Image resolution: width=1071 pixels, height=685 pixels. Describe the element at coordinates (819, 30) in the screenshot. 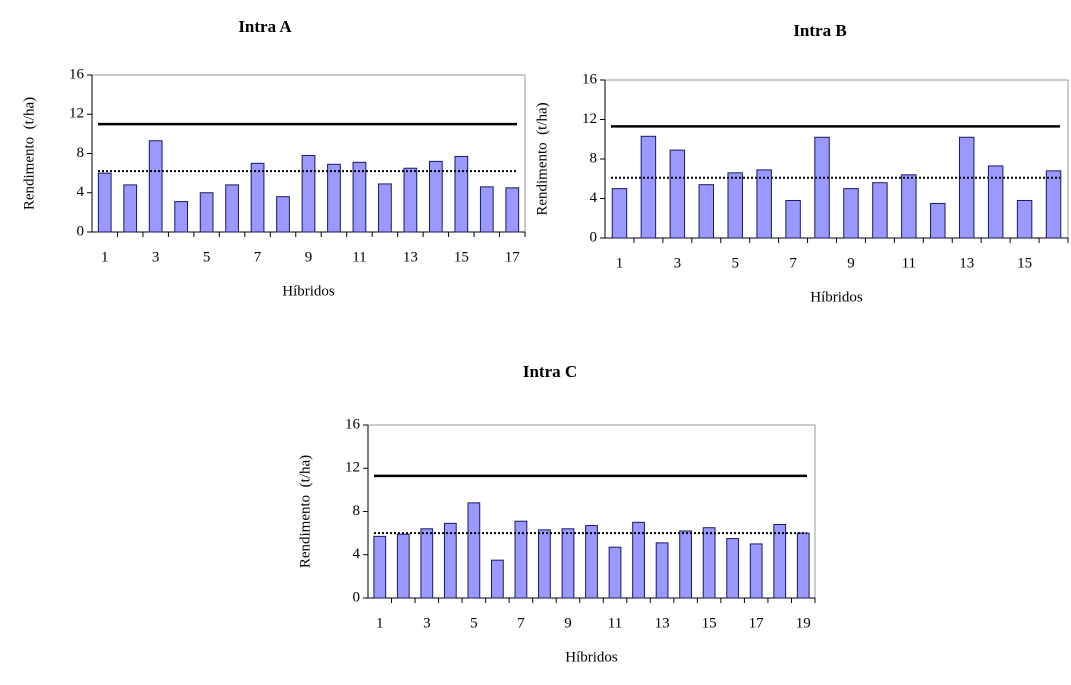

I see `chart-title: Intra B` at that location.